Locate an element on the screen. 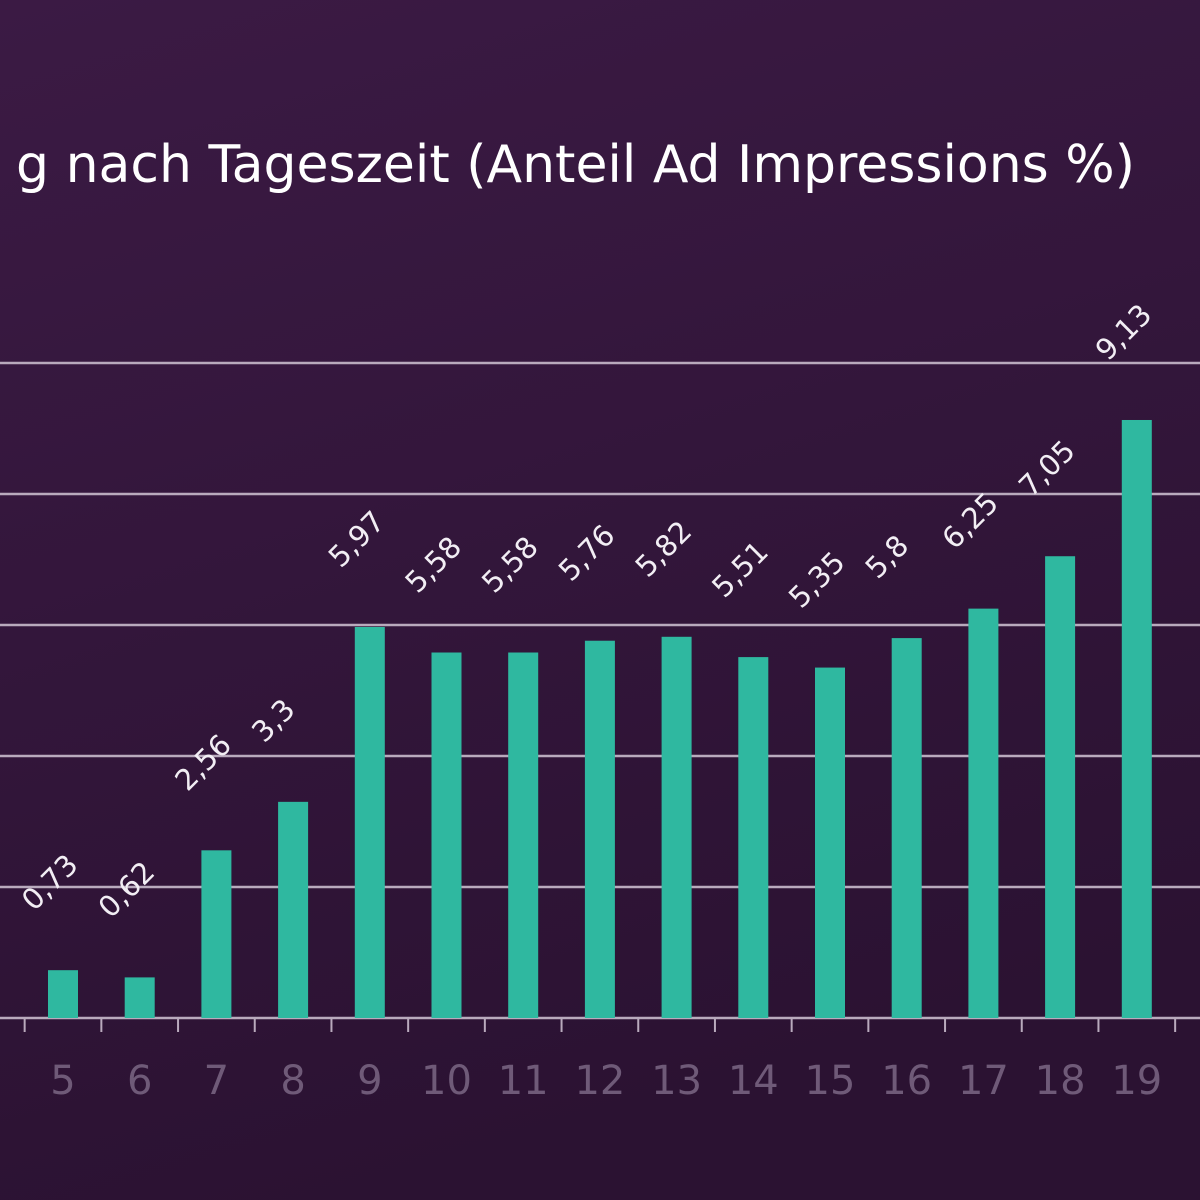 This screenshot has width=1200, height=1200. x-tick-label: 13 is located at coordinates (676, 1081).